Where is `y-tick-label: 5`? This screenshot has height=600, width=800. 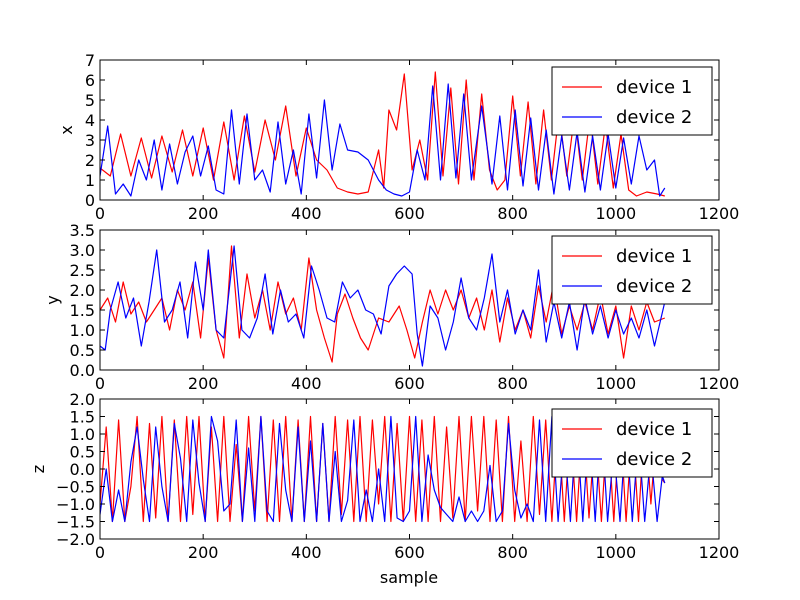 y-tick-label: 5 is located at coordinates (90, 100).